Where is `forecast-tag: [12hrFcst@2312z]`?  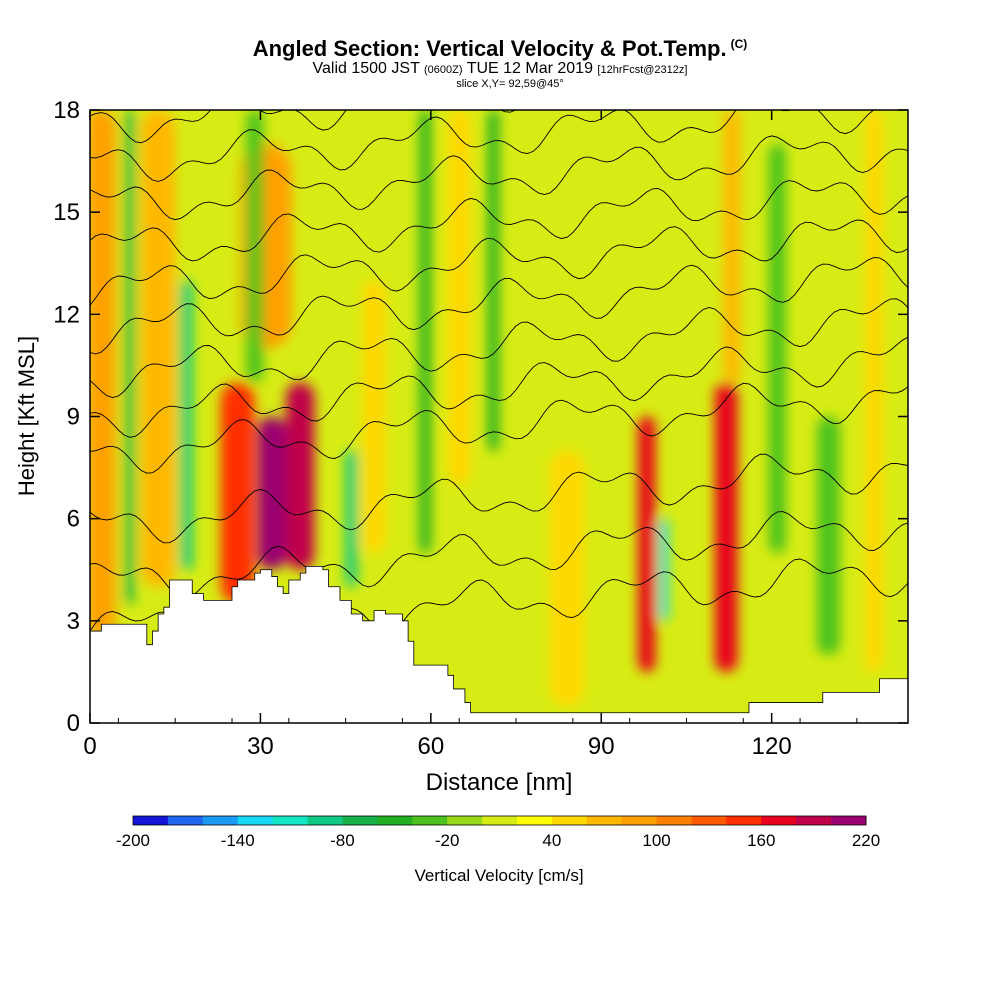
forecast-tag: [12hrFcst@2312z] is located at coordinates (642, 70).